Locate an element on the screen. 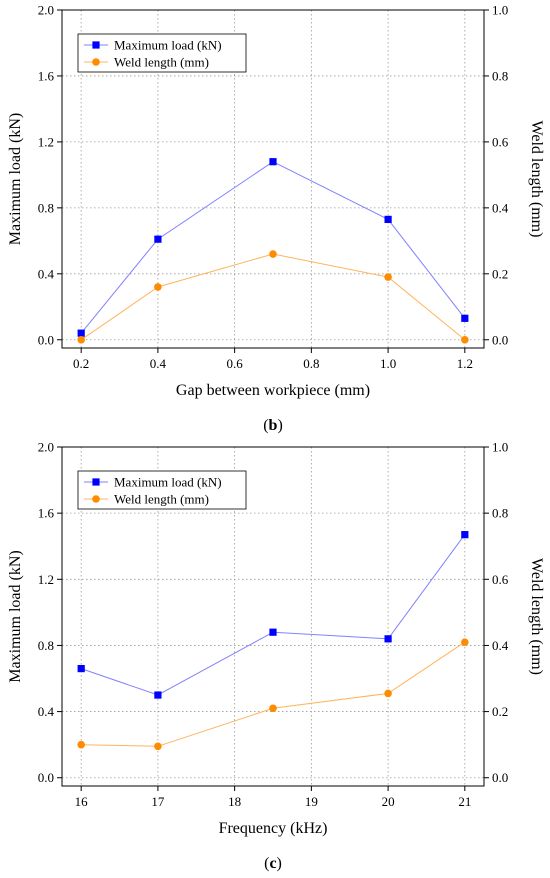 The image size is (550, 878). x-tick-label: 0.2 is located at coordinates (81, 363).